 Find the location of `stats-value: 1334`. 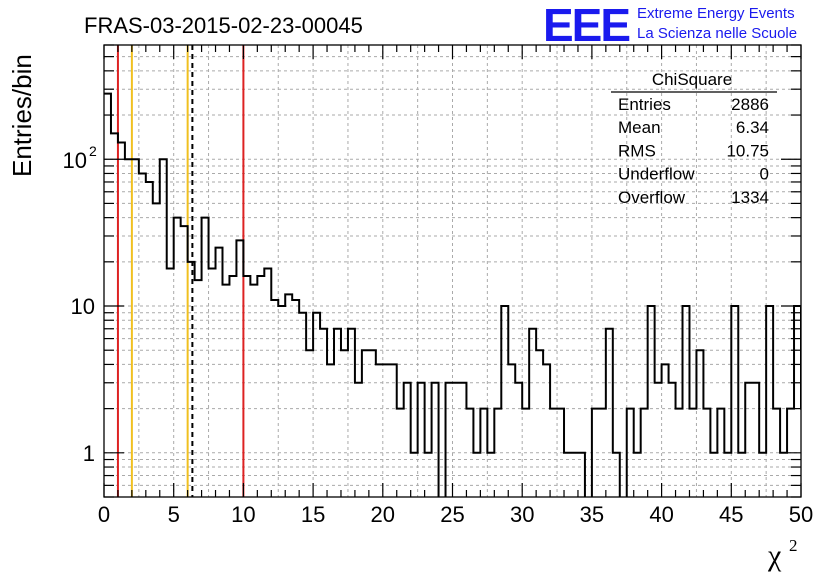

stats-value: 1334 is located at coordinates (750, 197).